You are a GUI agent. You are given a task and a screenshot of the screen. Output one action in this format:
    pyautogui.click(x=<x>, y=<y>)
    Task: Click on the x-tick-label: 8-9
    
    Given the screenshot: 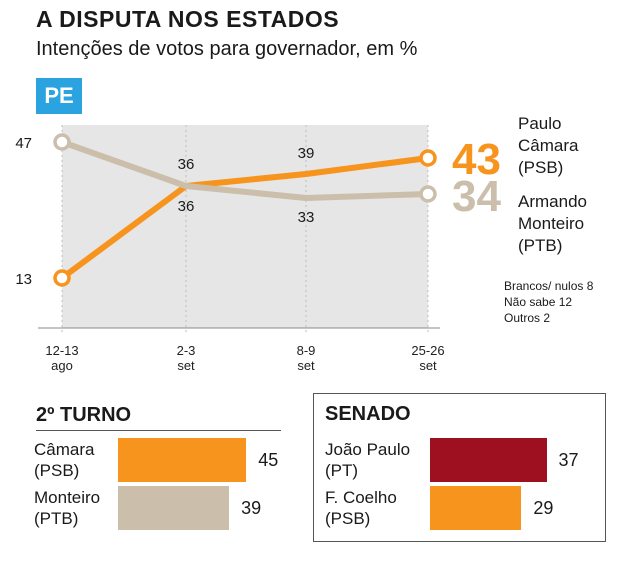 What is the action you would take?
    pyautogui.click(x=306, y=350)
    